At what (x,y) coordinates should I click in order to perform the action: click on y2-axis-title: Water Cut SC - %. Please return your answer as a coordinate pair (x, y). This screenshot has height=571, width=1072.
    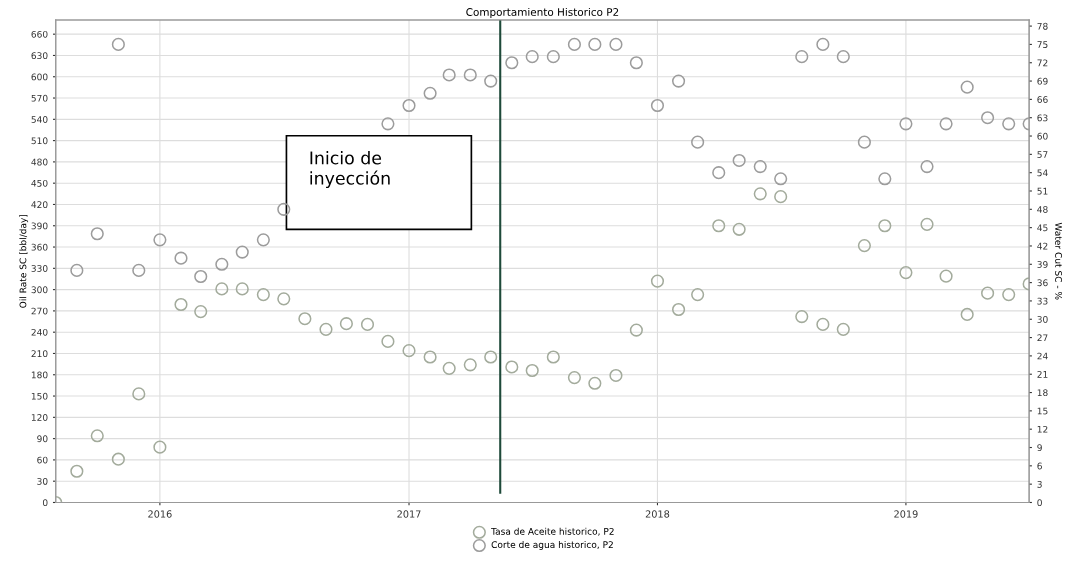
    Looking at the image, I should click on (1058, 261).